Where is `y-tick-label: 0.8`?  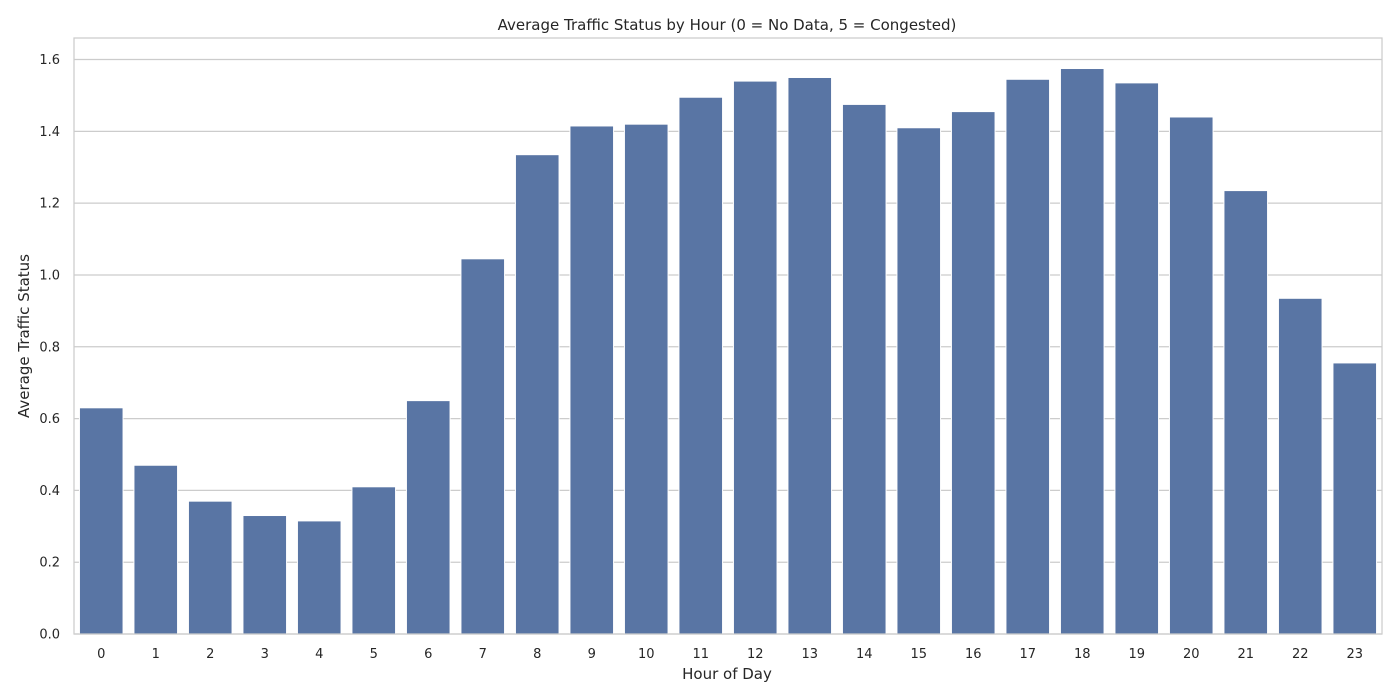
y-tick-label: 0.8 is located at coordinates (49, 347).